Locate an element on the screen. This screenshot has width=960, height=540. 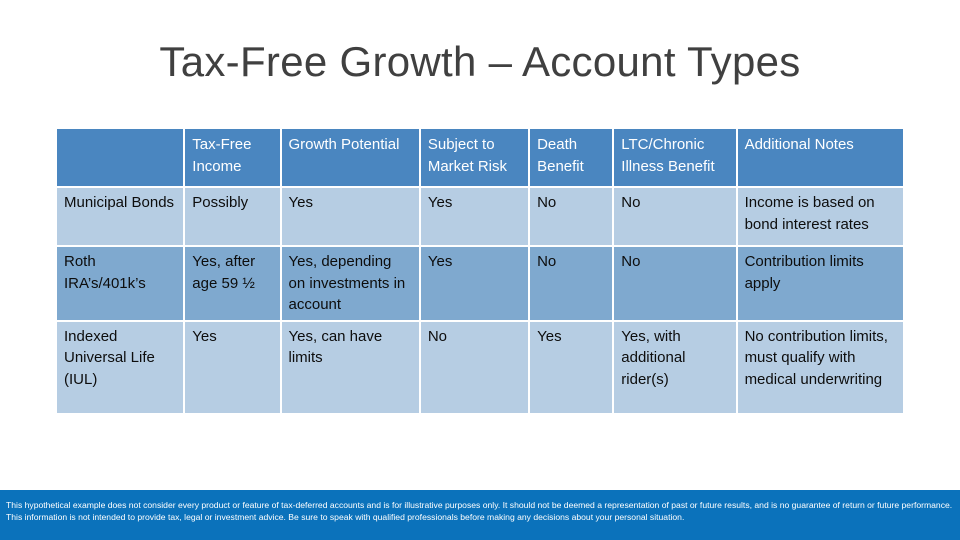
row-label-cell: Indexed Universal Life (IUL) is located at coordinates (120, 367).